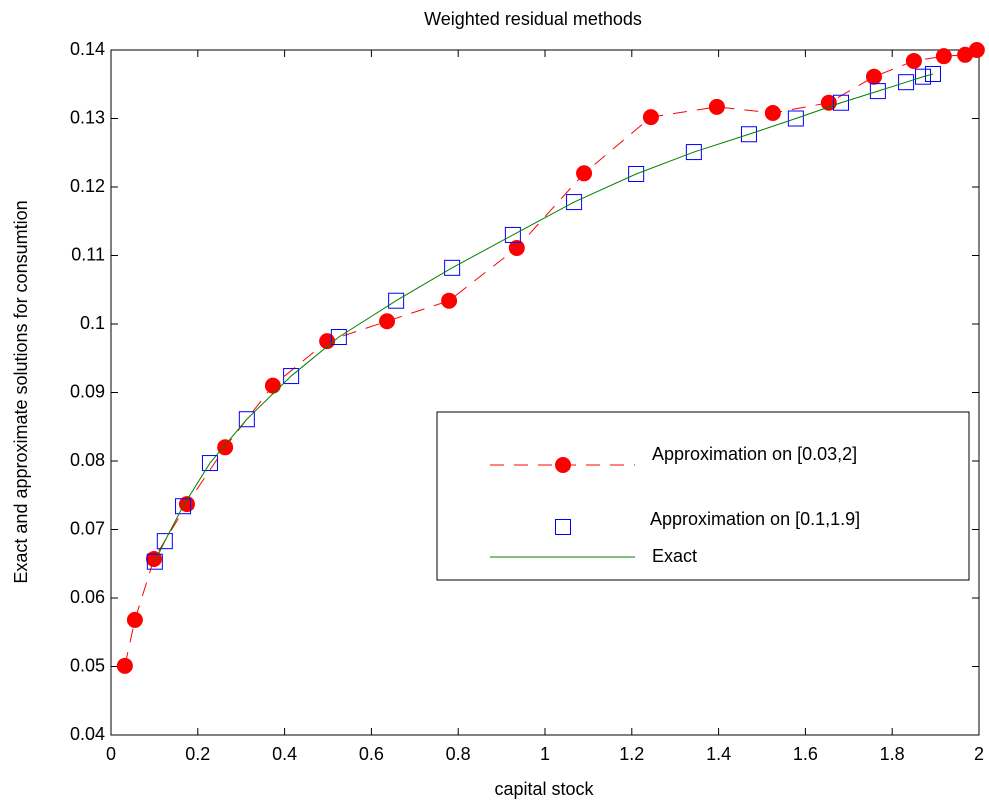 The height and width of the screenshot is (805, 989). I want to click on x-tick-label: 1, so click(545, 754).